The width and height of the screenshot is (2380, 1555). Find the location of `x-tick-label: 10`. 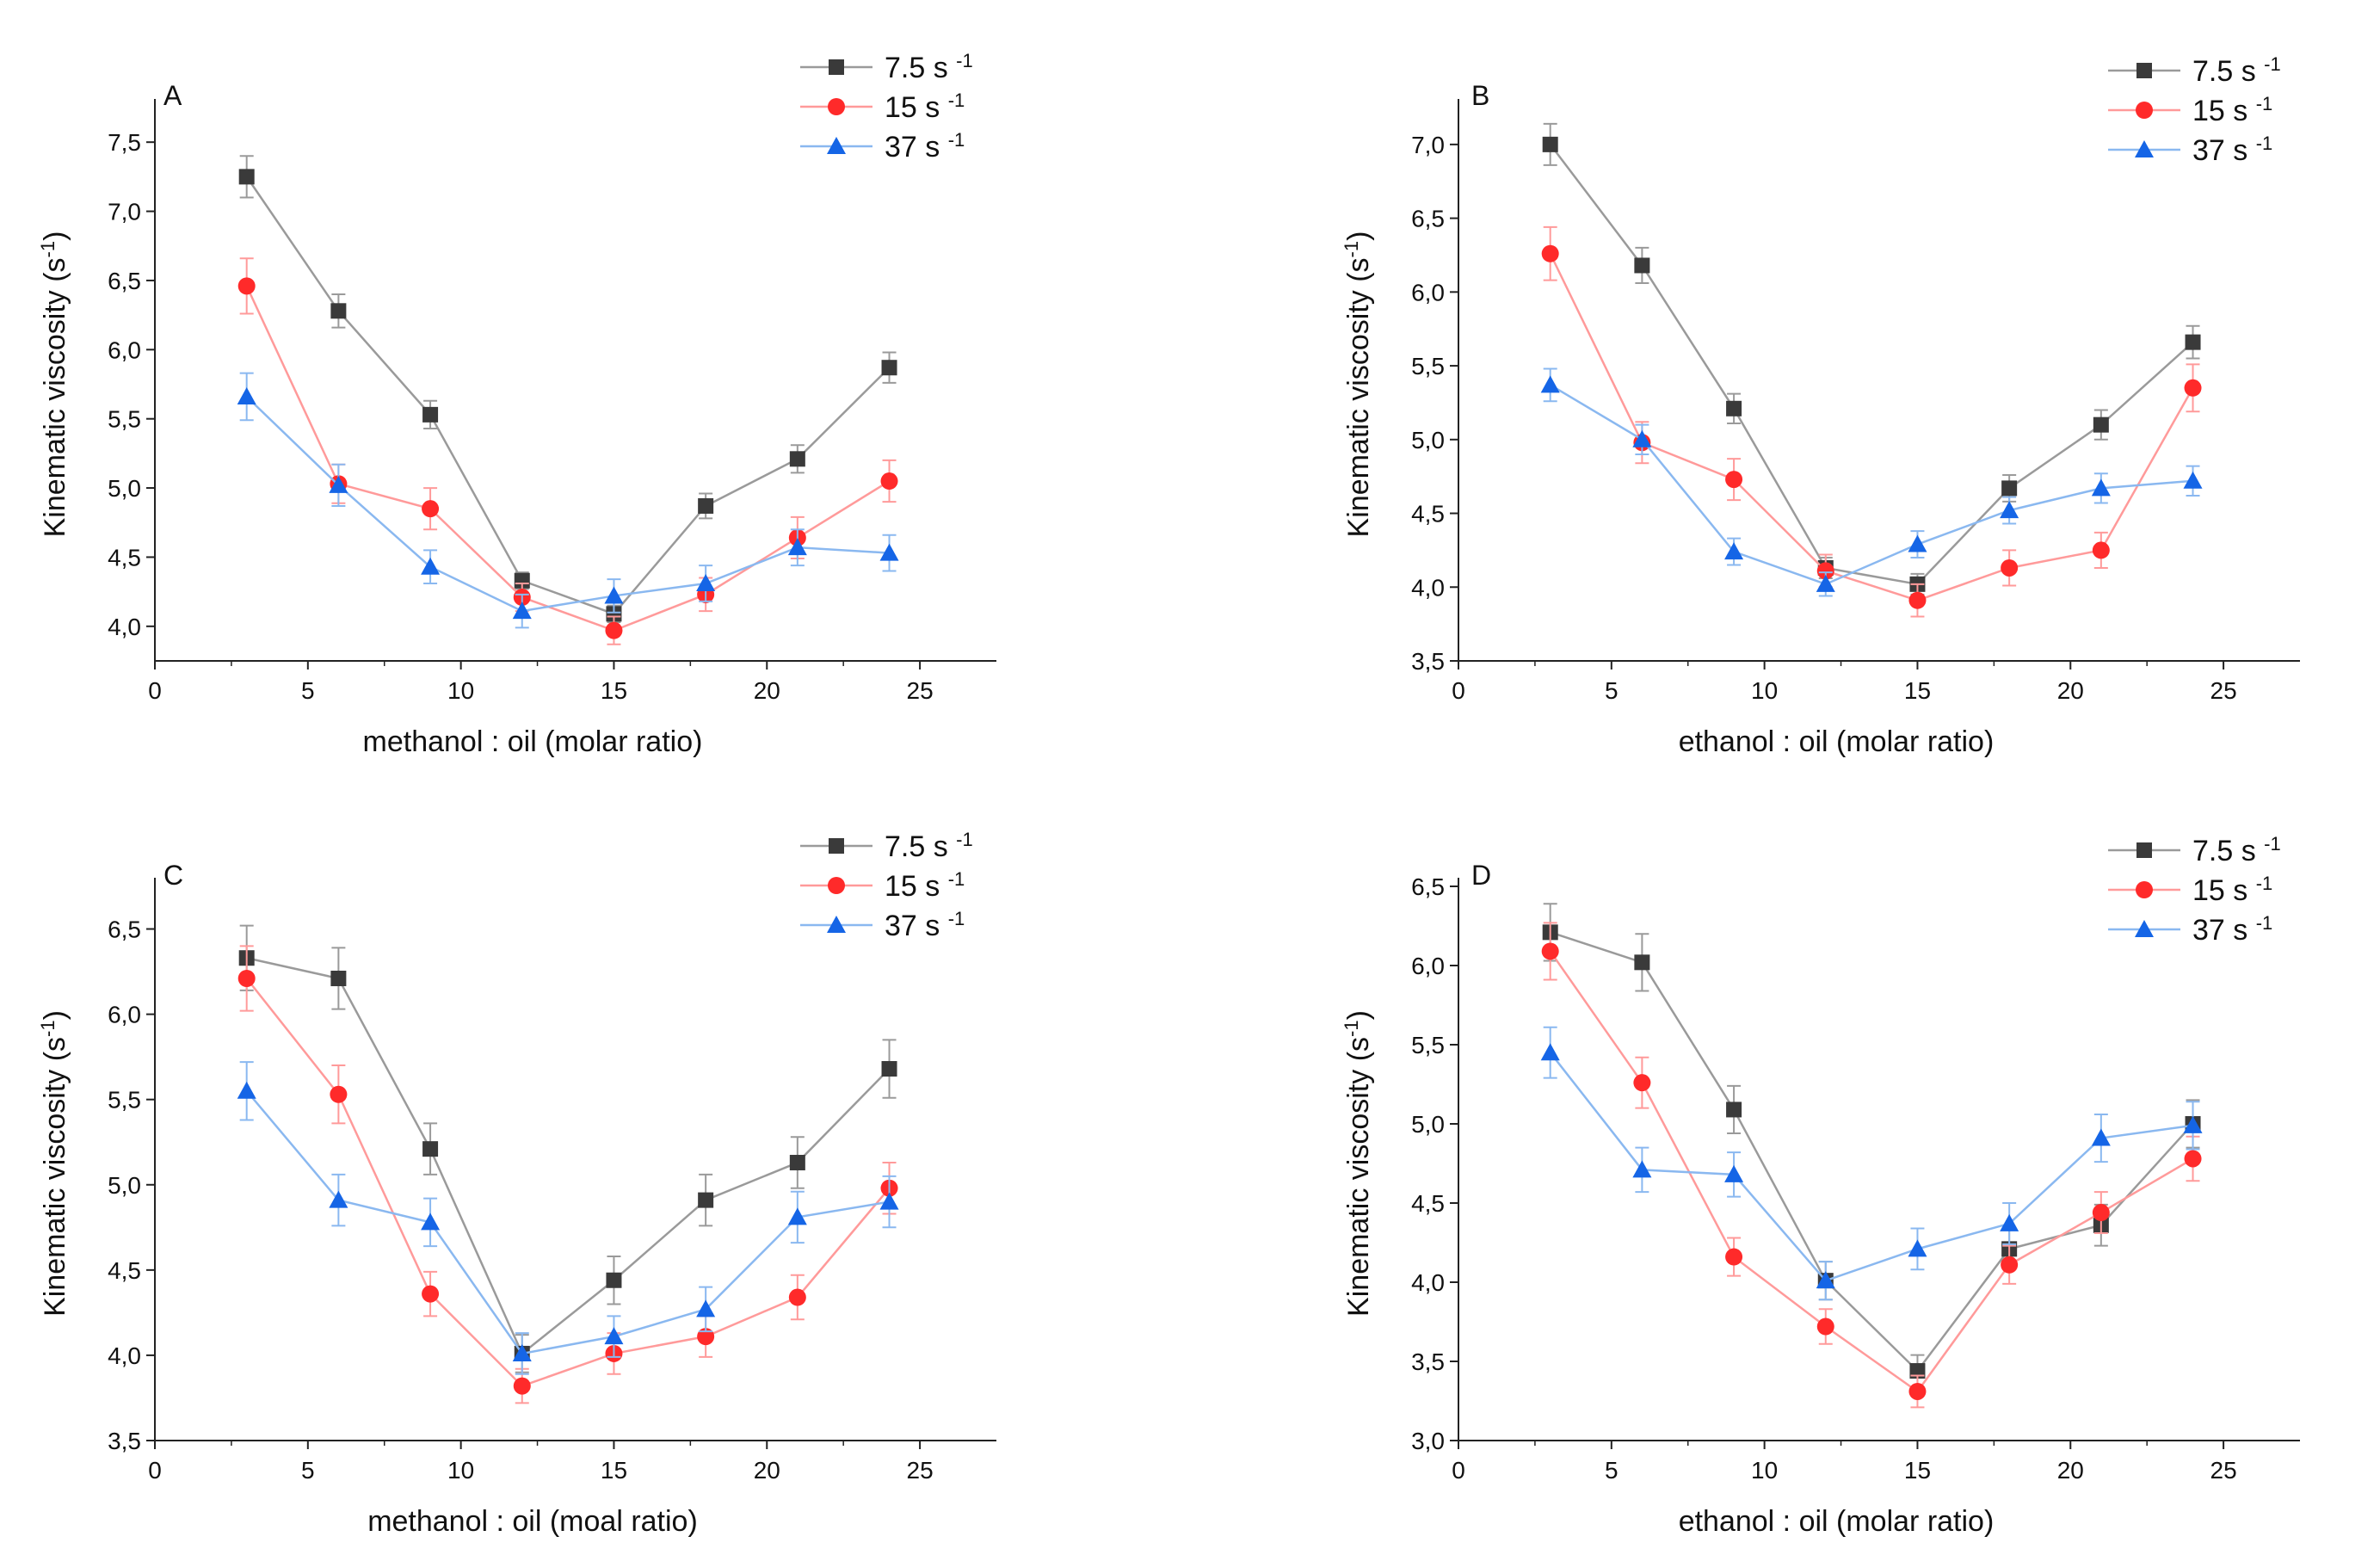

x-tick-label: 10 is located at coordinates (460, 690).